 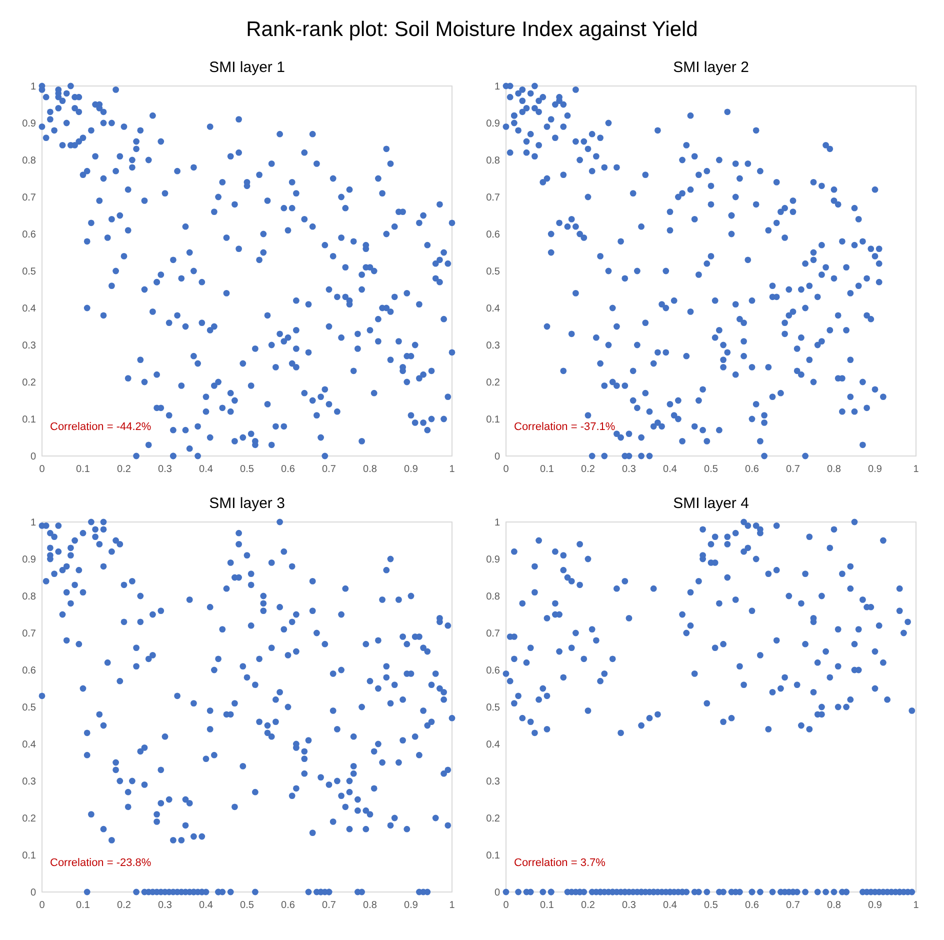 What do you see at coordinates (565, 427) in the screenshot?
I see `annotation: Correlation = -37.1%` at bounding box center [565, 427].